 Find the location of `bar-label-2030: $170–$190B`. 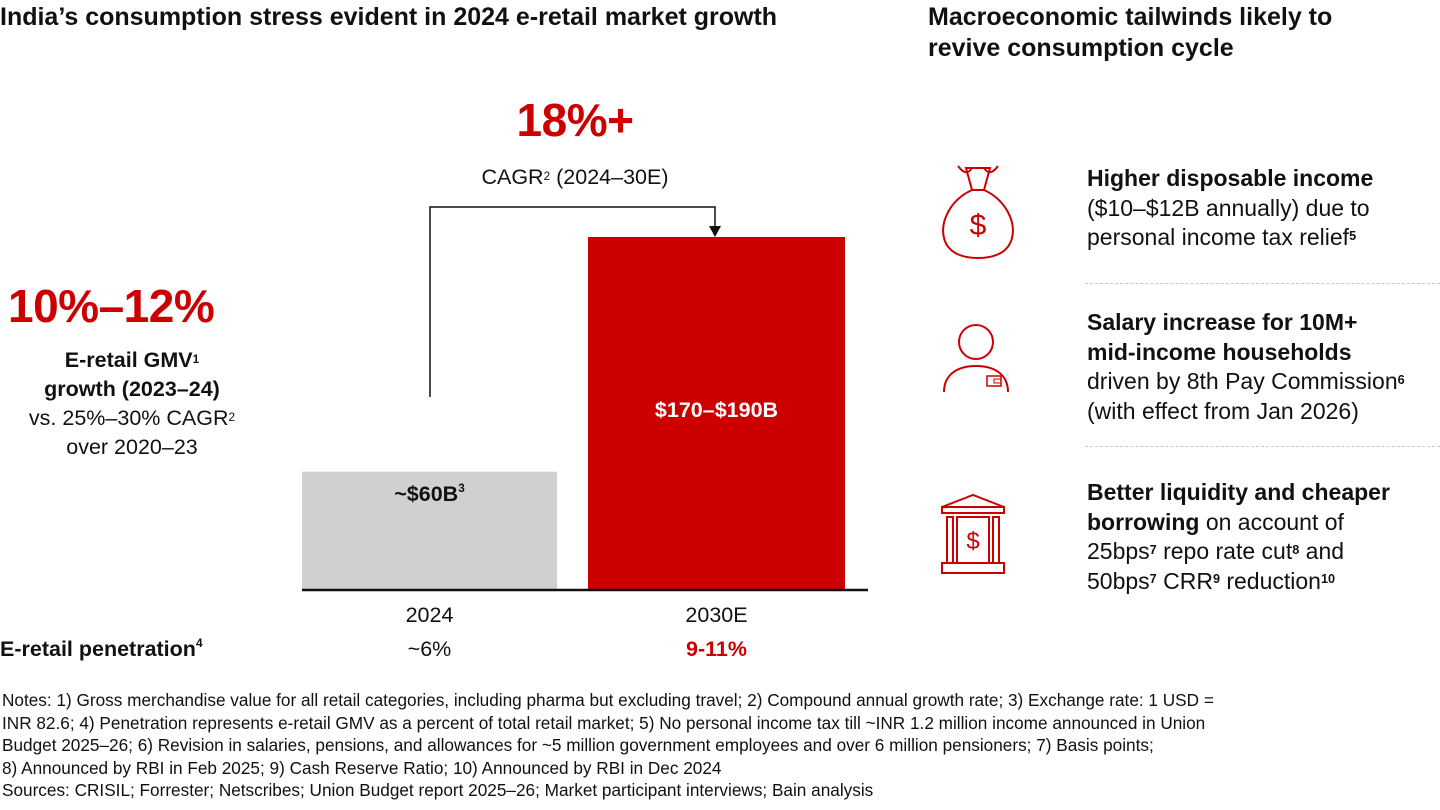

bar-label-2030: $170–$190B is located at coordinates (716, 410).